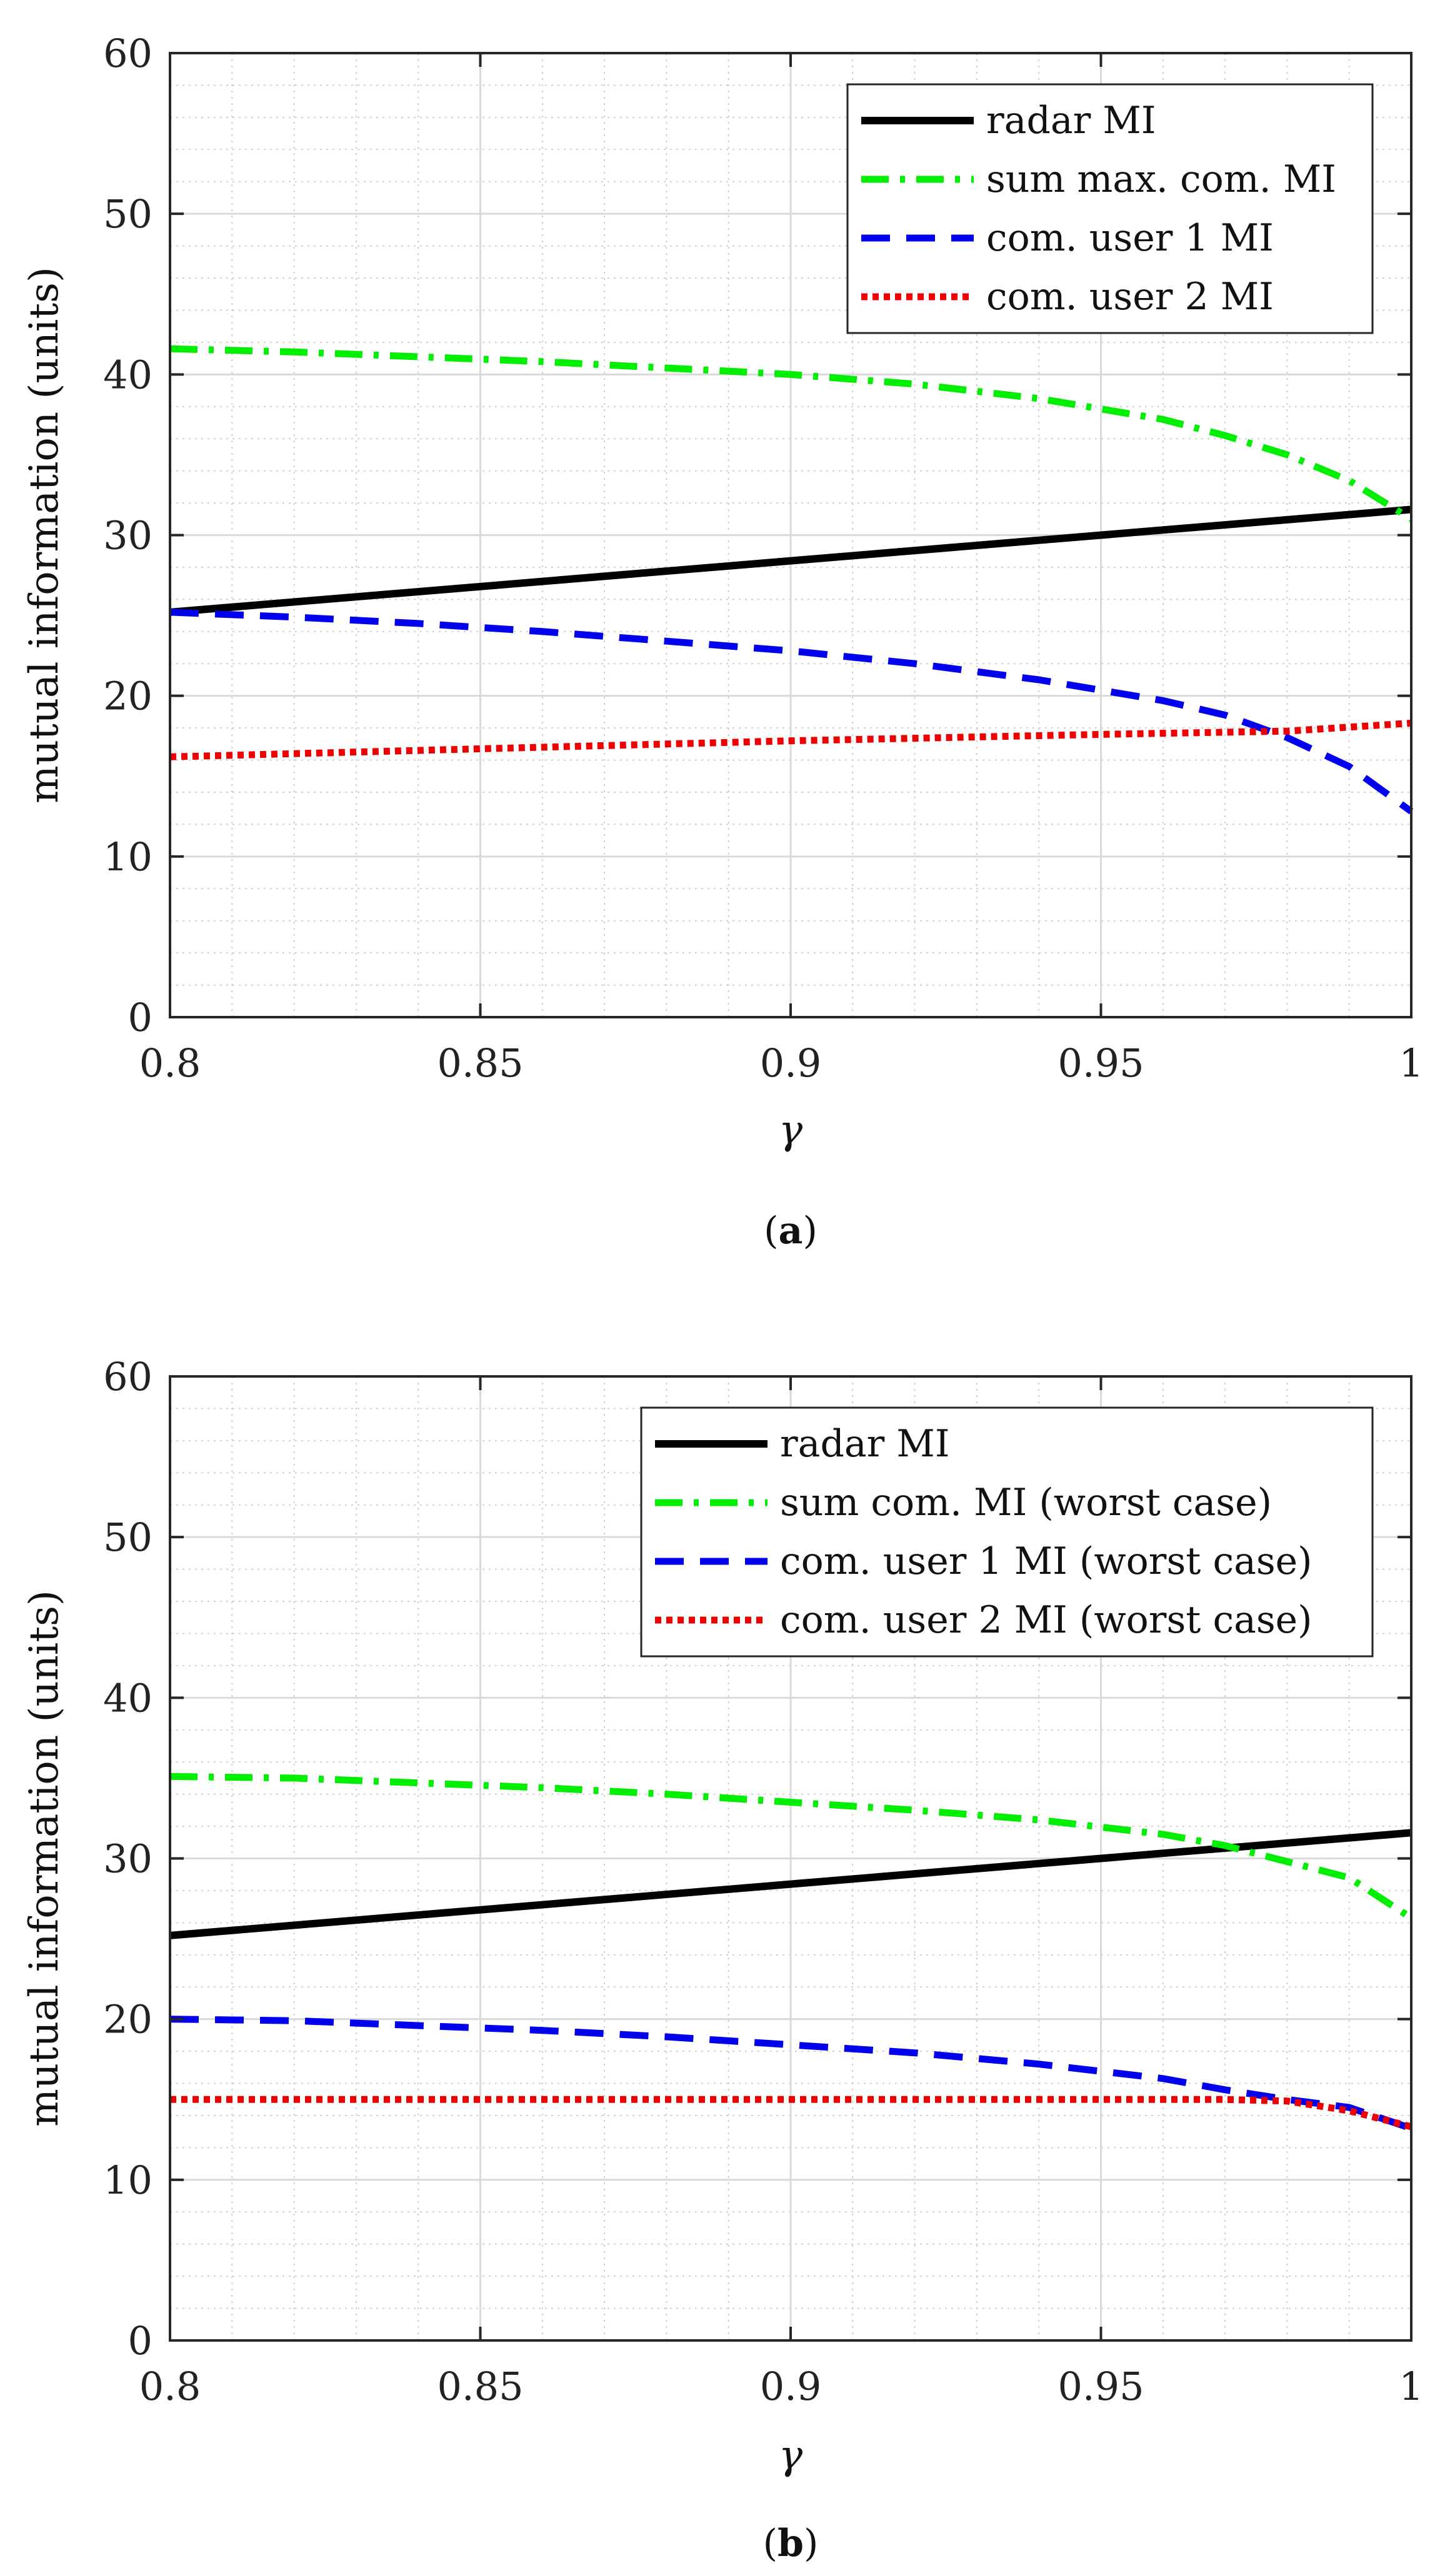 The height and width of the screenshot is (2576, 1450). I want to click on legend-label-4: com. user 2 MI (worst case), so click(1046, 1620).